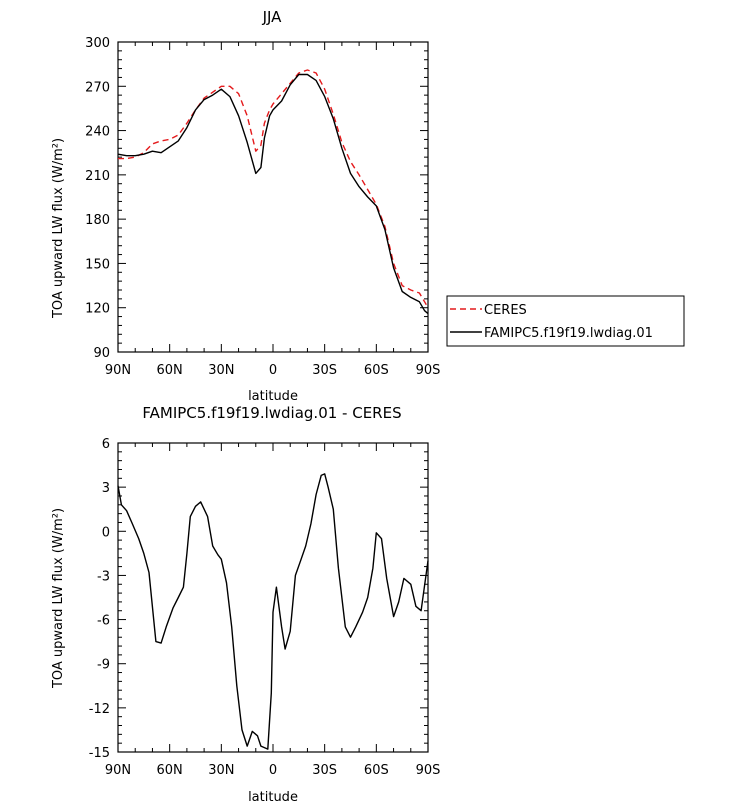 The width and height of the screenshot is (733, 810). Describe the element at coordinates (324, 770) in the screenshot. I see `bottom-x-tick-label: 30S` at that location.